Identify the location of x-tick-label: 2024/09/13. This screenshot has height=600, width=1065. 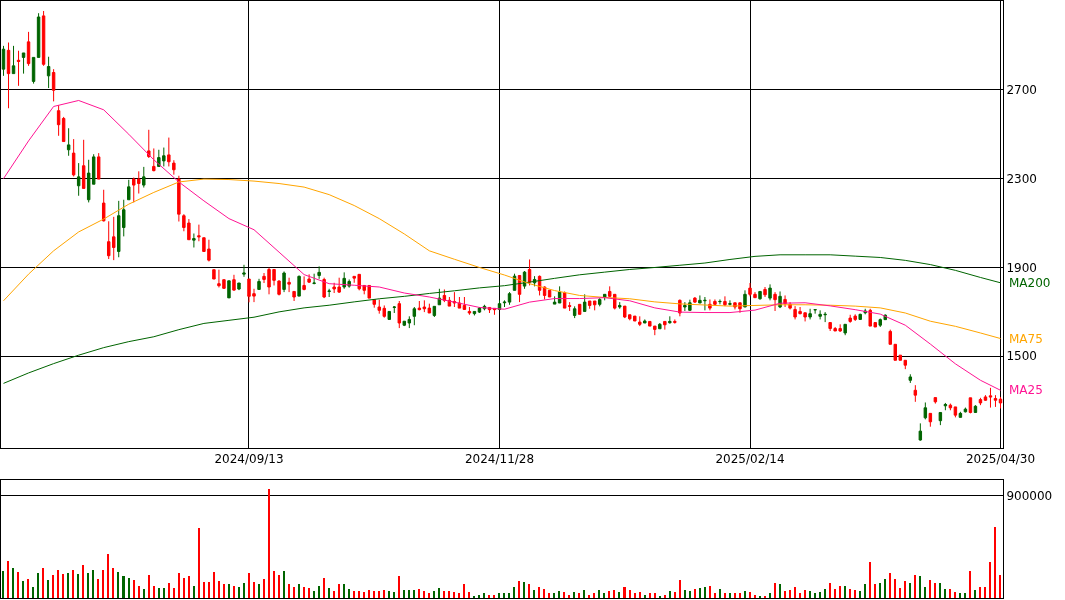
(249, 459).